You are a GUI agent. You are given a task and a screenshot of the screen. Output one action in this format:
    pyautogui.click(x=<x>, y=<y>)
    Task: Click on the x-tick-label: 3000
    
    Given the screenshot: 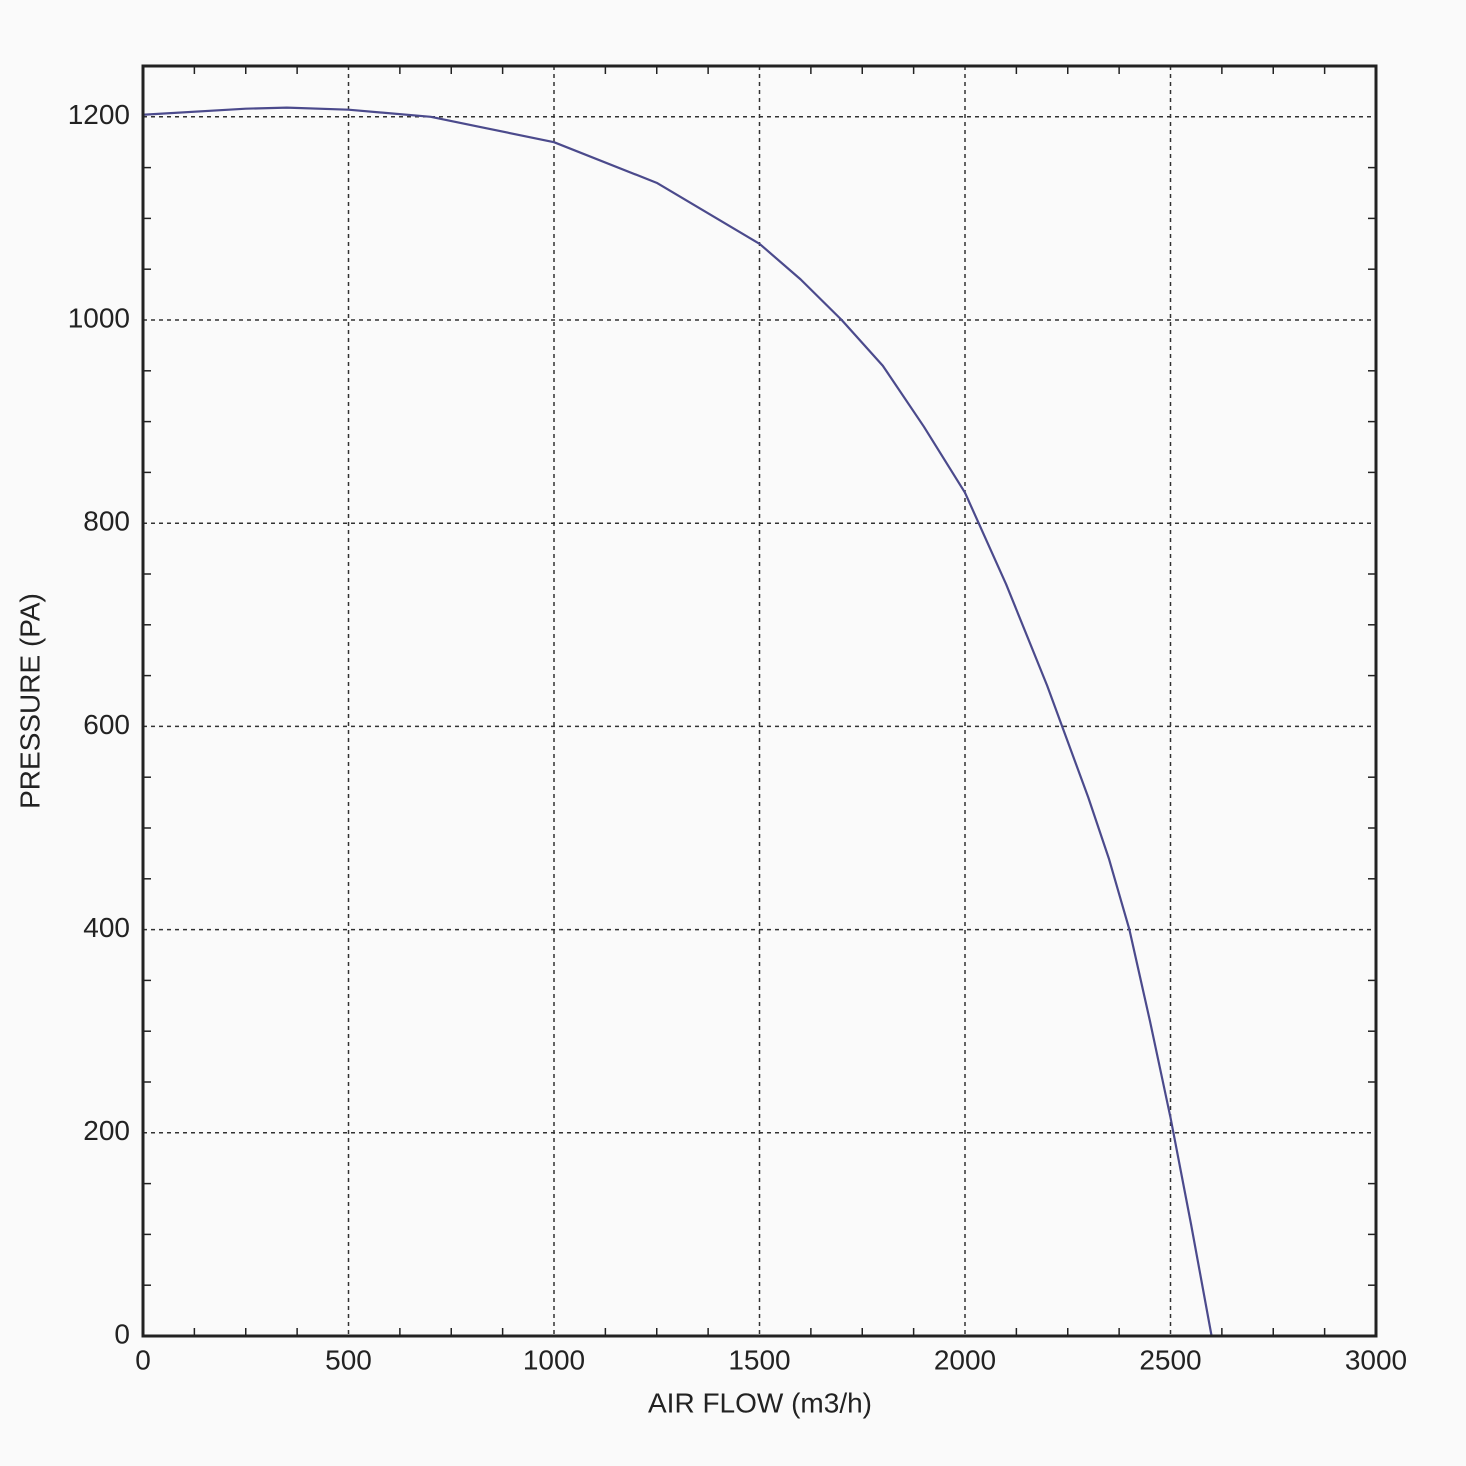 What is the action you would take?
    pyautogui.click(x=1376, y=1359)
    